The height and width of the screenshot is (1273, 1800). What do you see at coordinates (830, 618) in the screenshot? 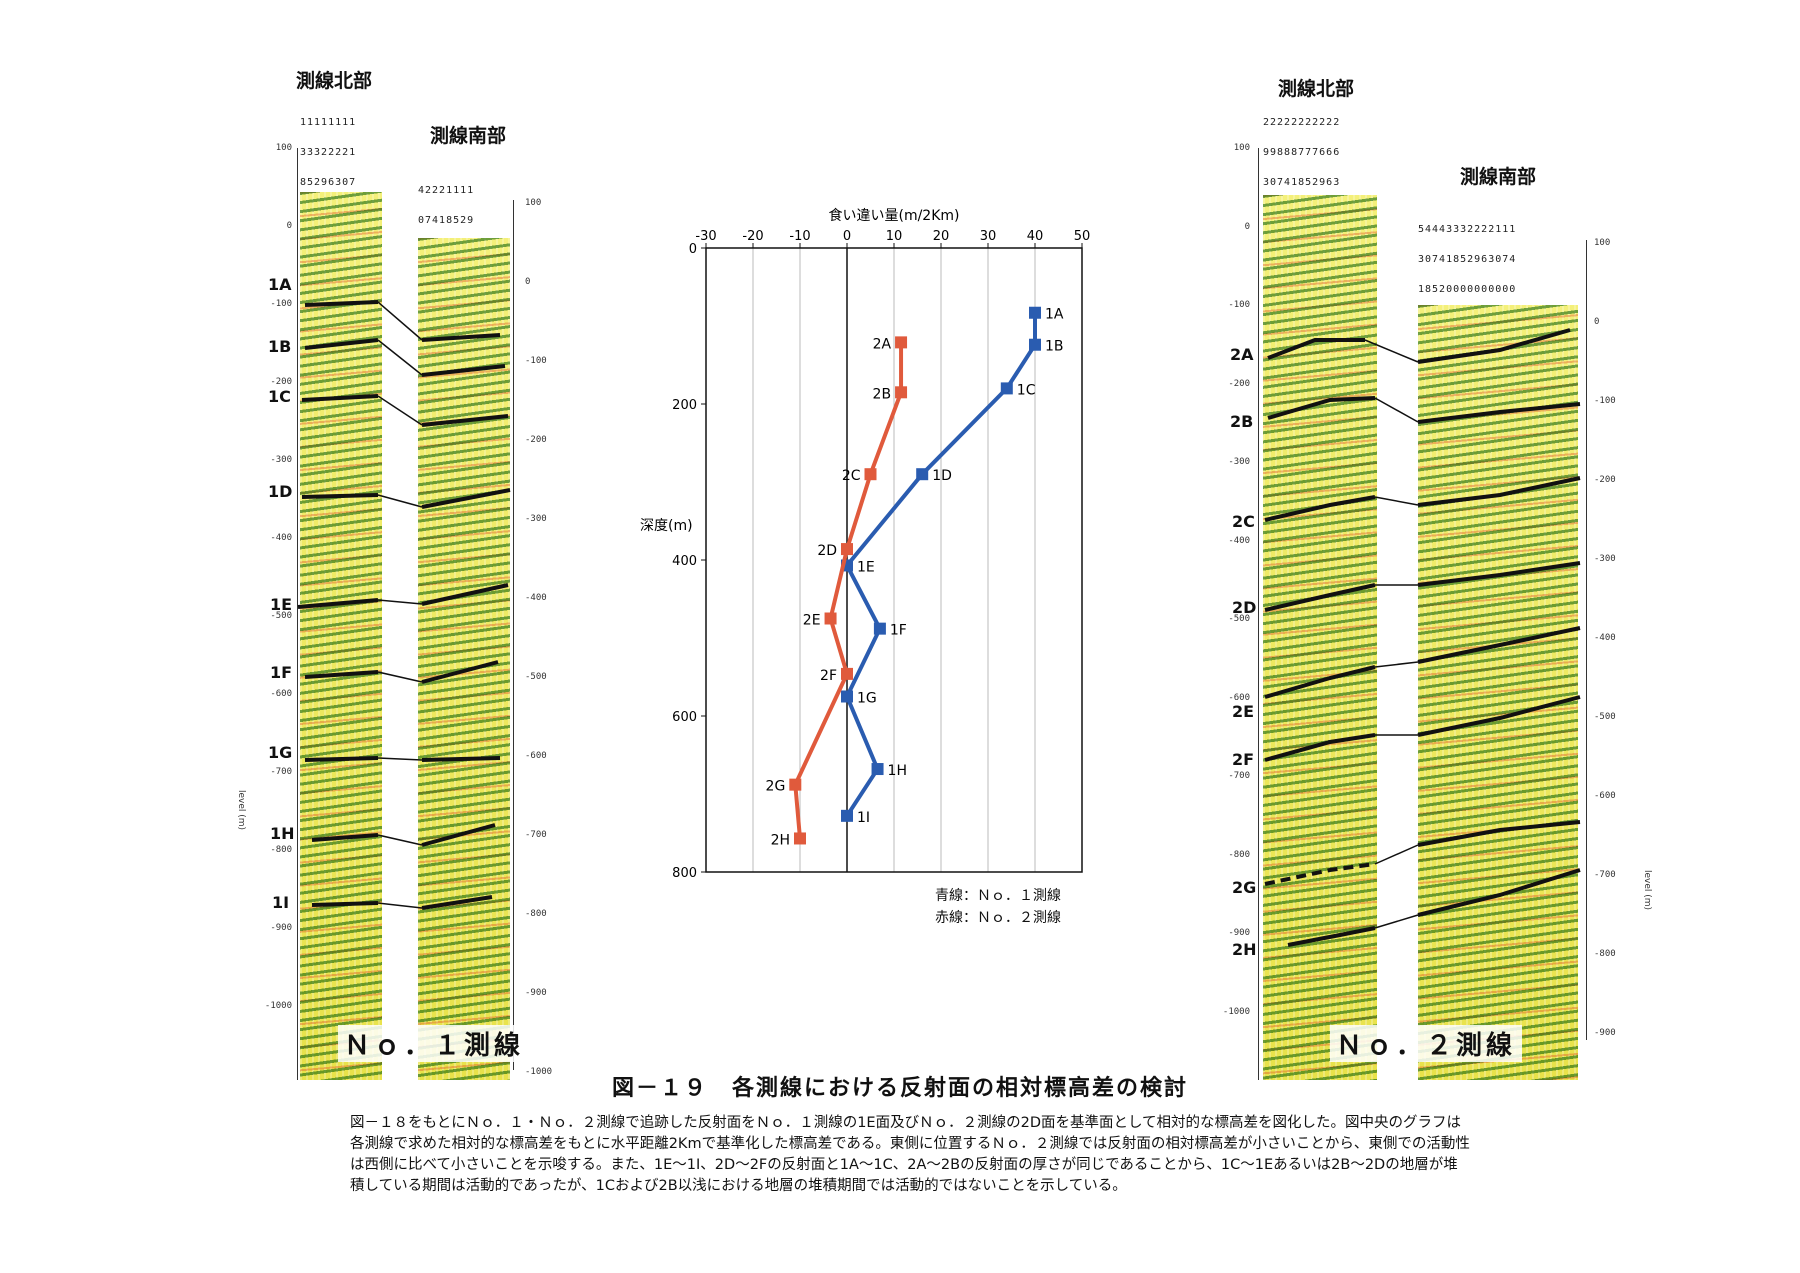
I see `data-point-2E` at bounding box center [830, 618].